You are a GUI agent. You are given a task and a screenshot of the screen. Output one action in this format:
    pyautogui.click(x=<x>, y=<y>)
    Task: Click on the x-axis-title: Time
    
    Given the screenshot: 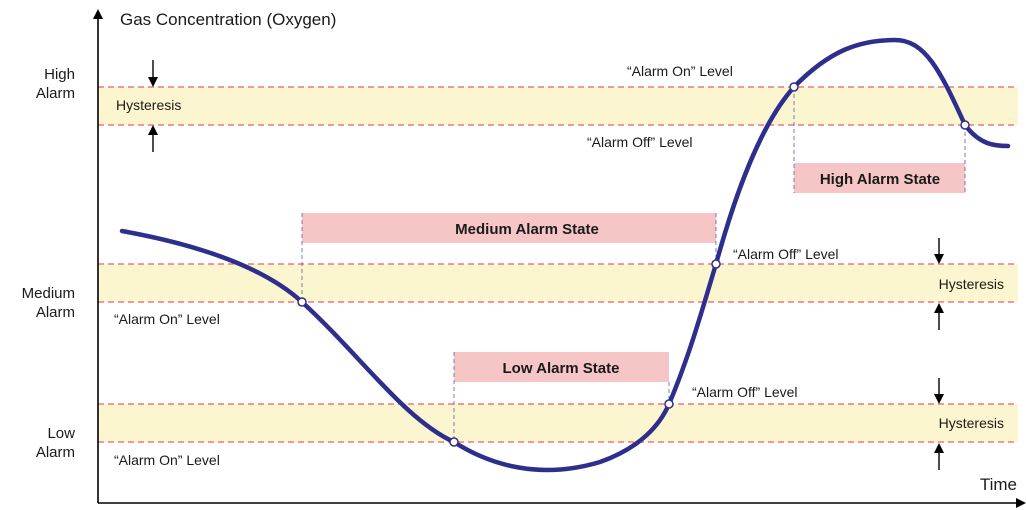 What is the action you would take?
    pyautogui.click(x=998, y=484)
    